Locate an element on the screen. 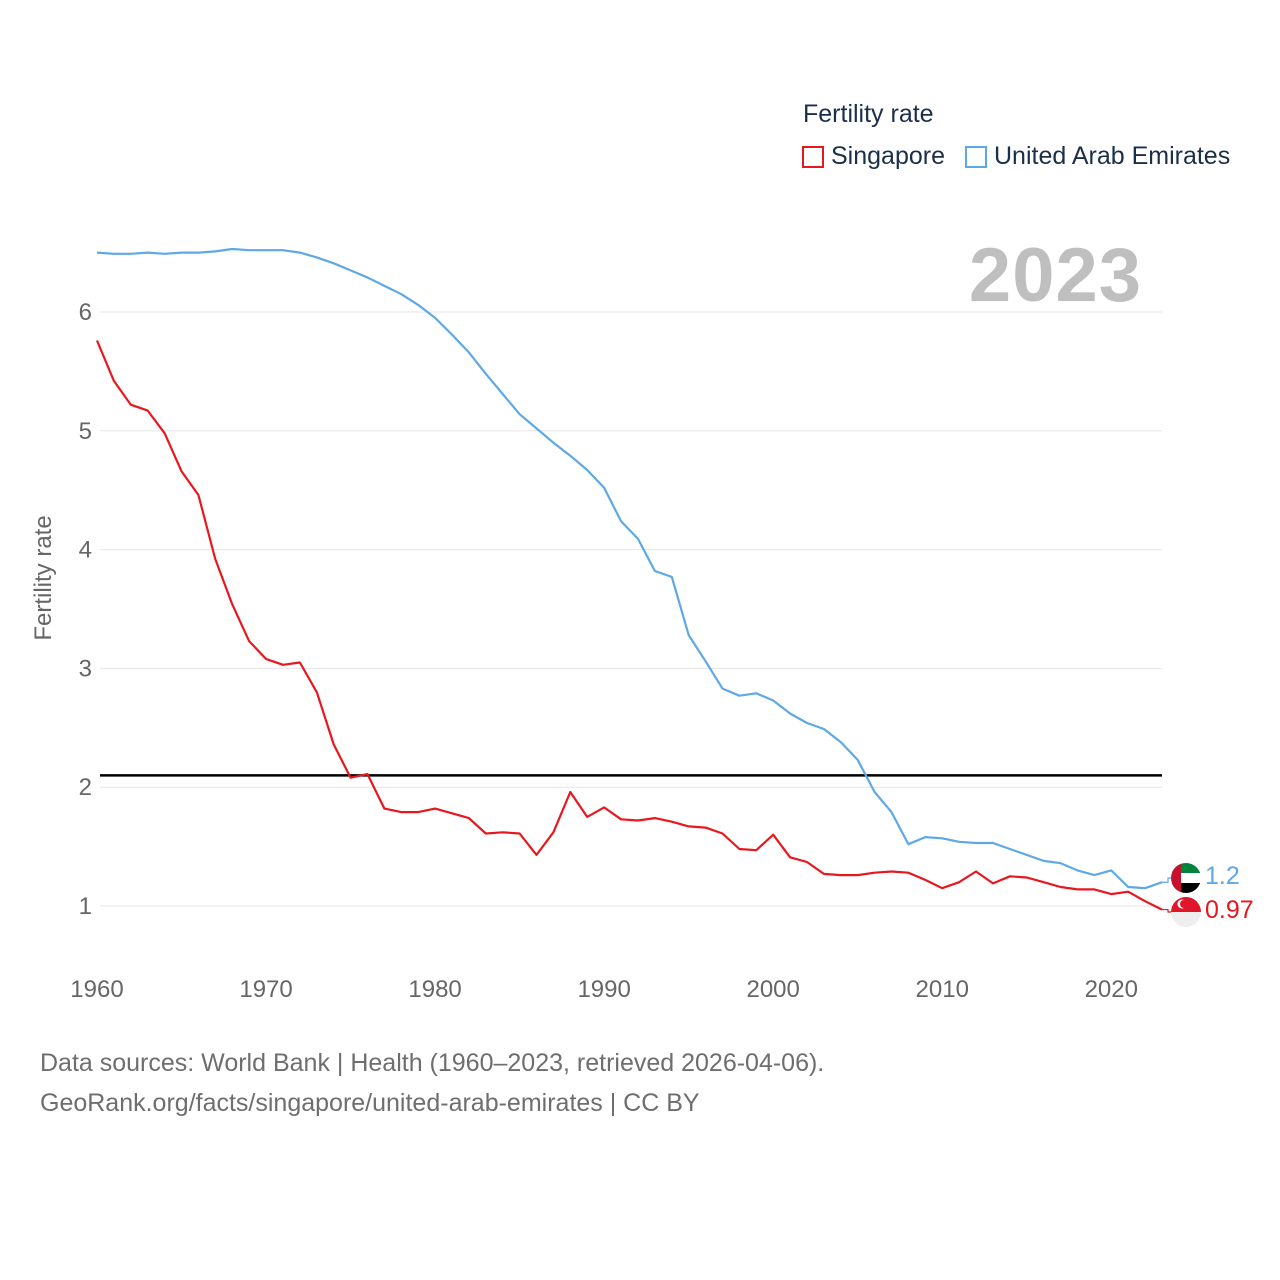 This screenshot has height=1280, width=1280. x-tick-1960: 1960 is located at coordinates (96, 989).